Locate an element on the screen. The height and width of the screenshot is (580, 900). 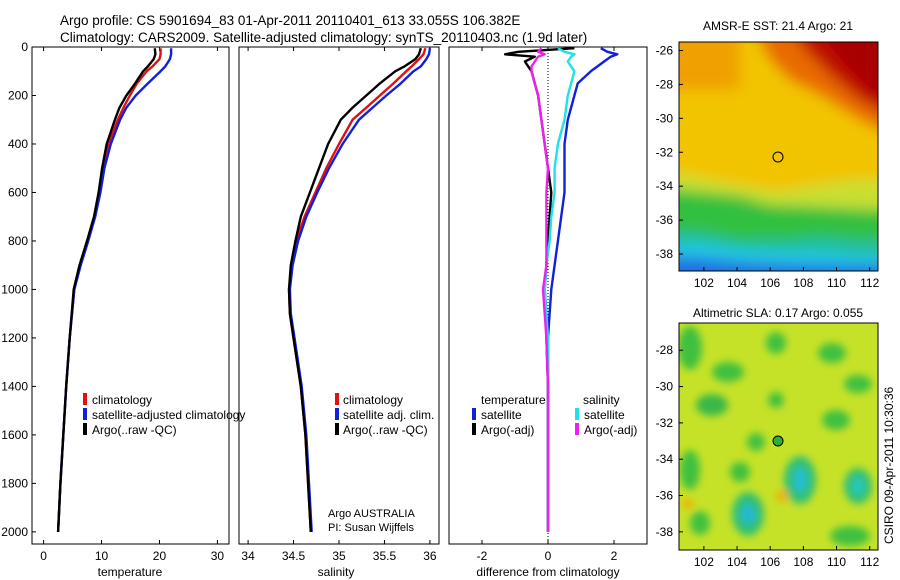
legend-header-temperature: temperature is located at coordinates (513, 400).